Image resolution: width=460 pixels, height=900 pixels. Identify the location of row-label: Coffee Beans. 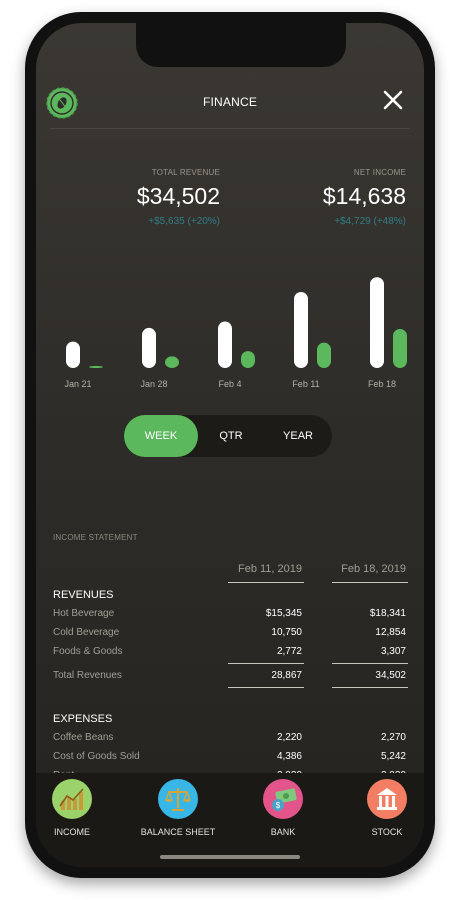
(83, 737).